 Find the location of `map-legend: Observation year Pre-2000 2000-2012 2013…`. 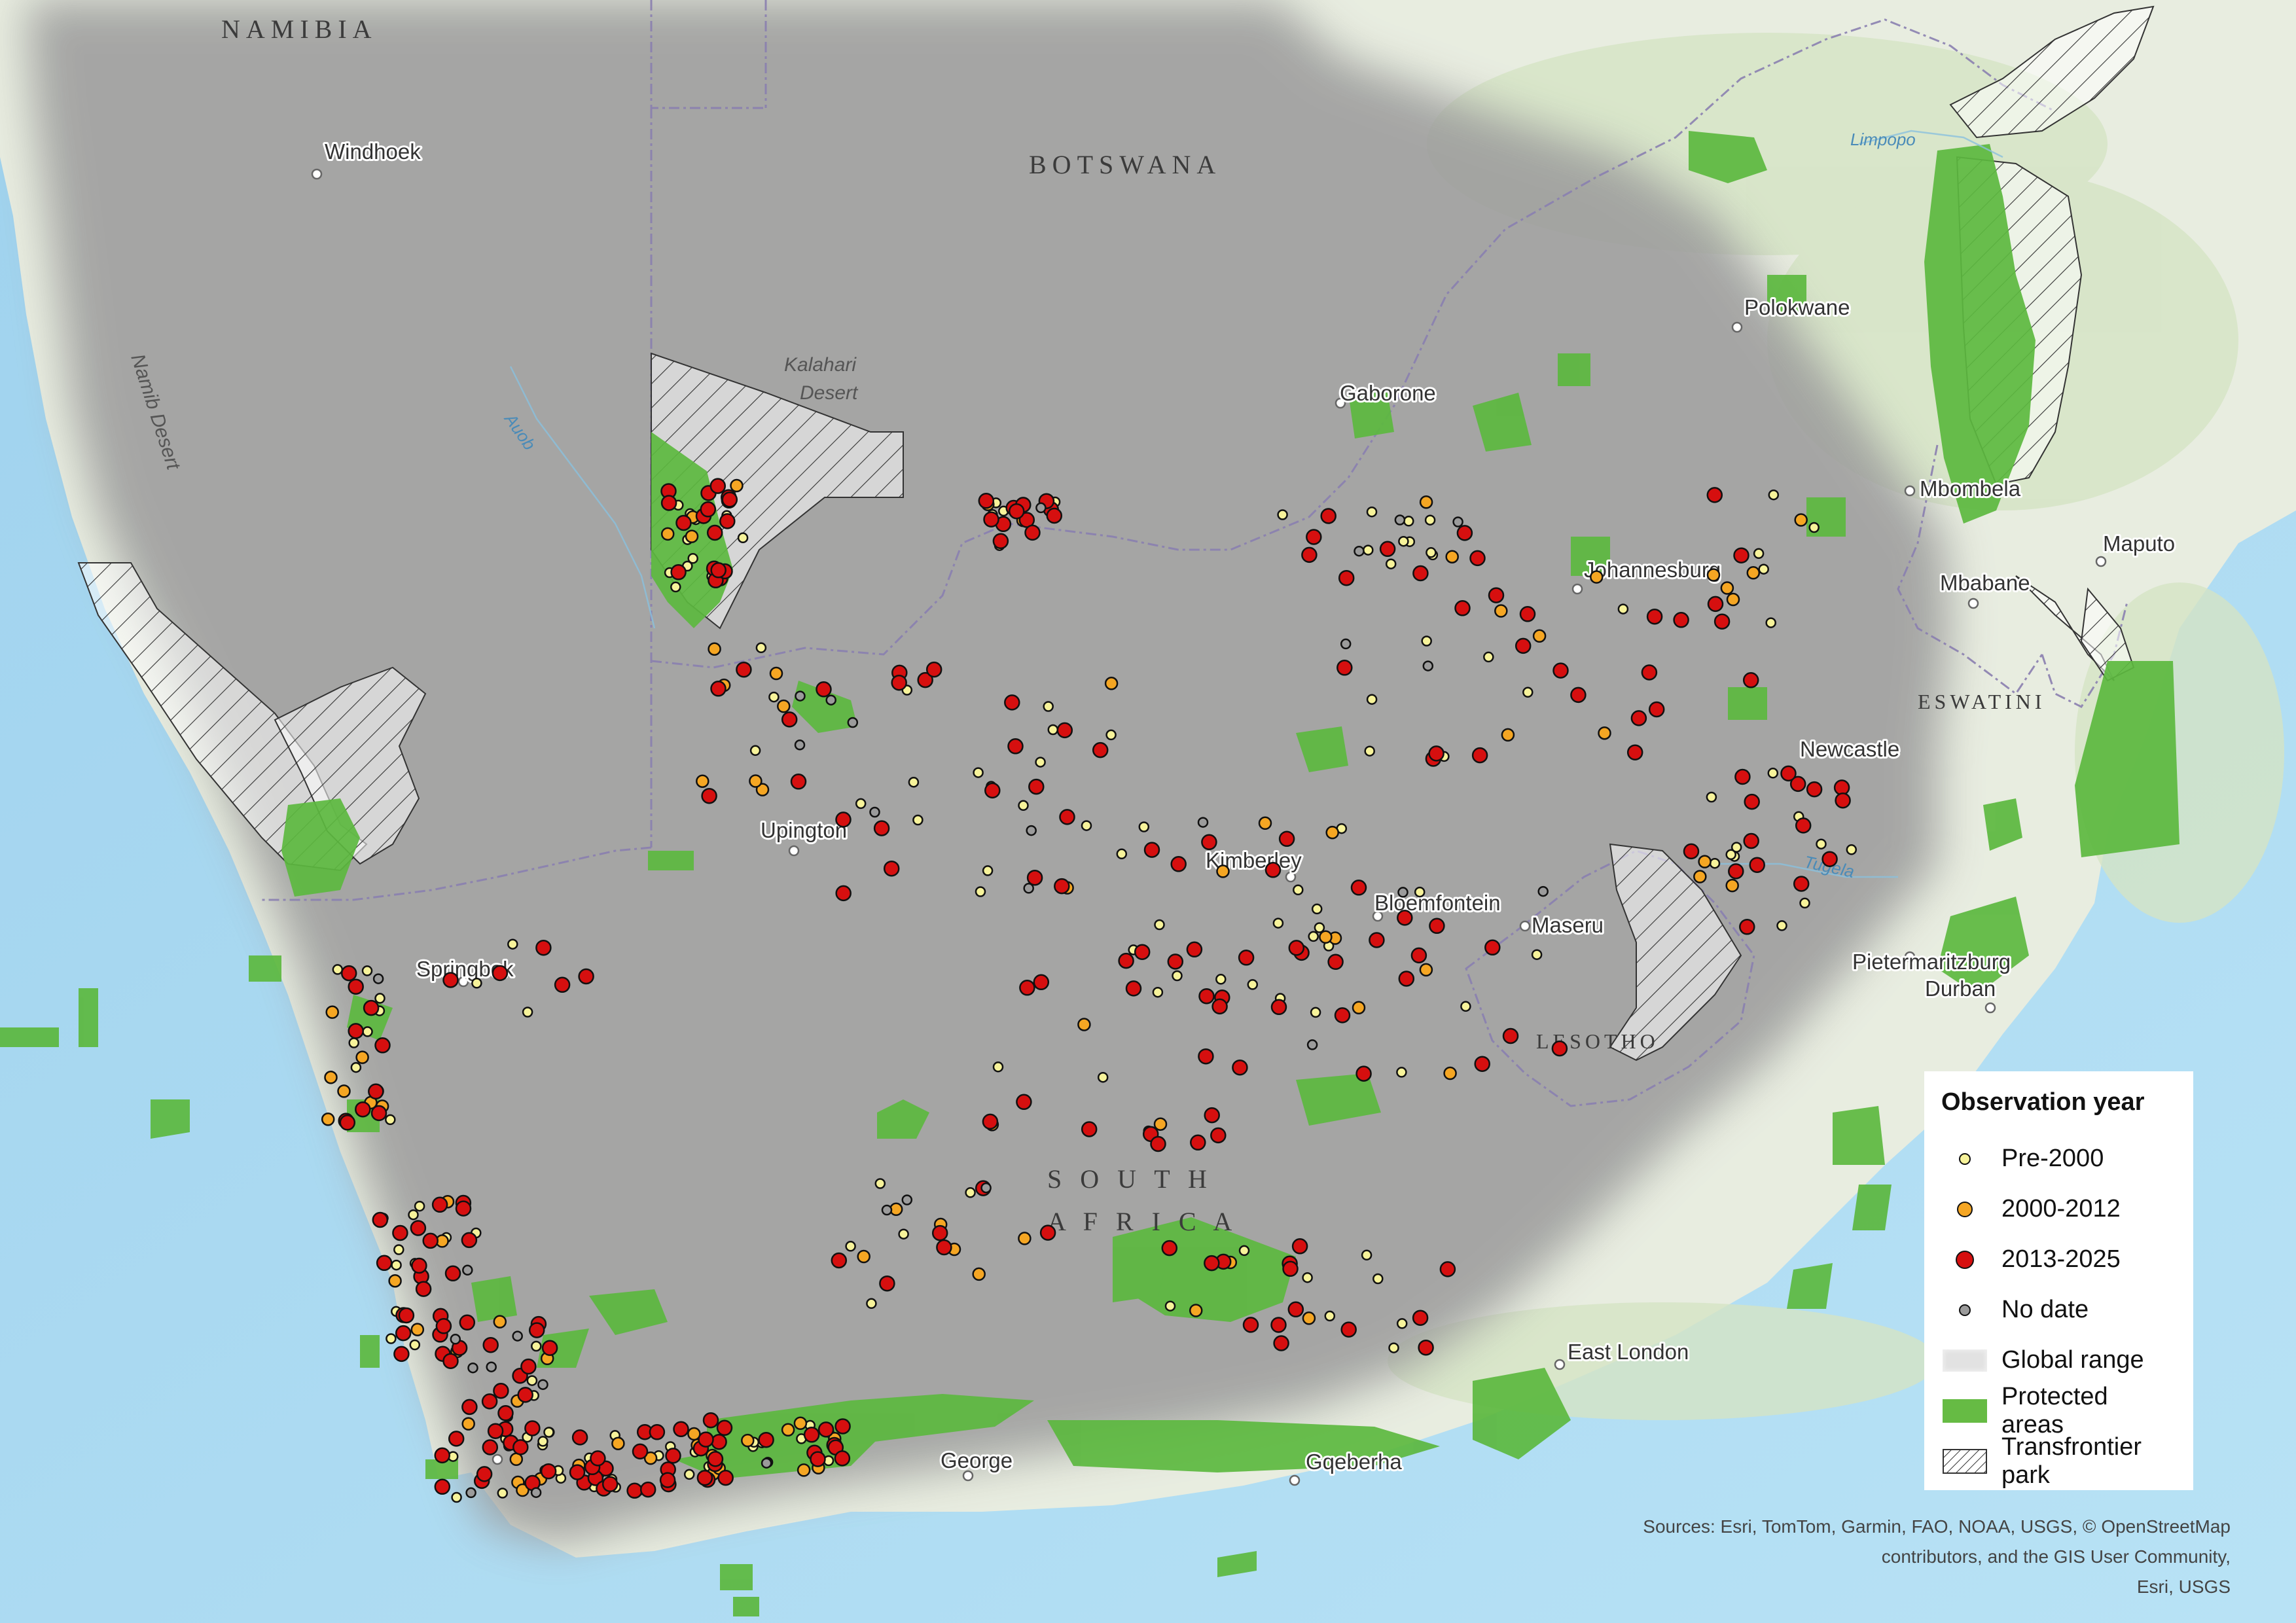

map-legend: Observation year Pre-2000 2000-2012 2013… is located at coordinates (2058, 1280).